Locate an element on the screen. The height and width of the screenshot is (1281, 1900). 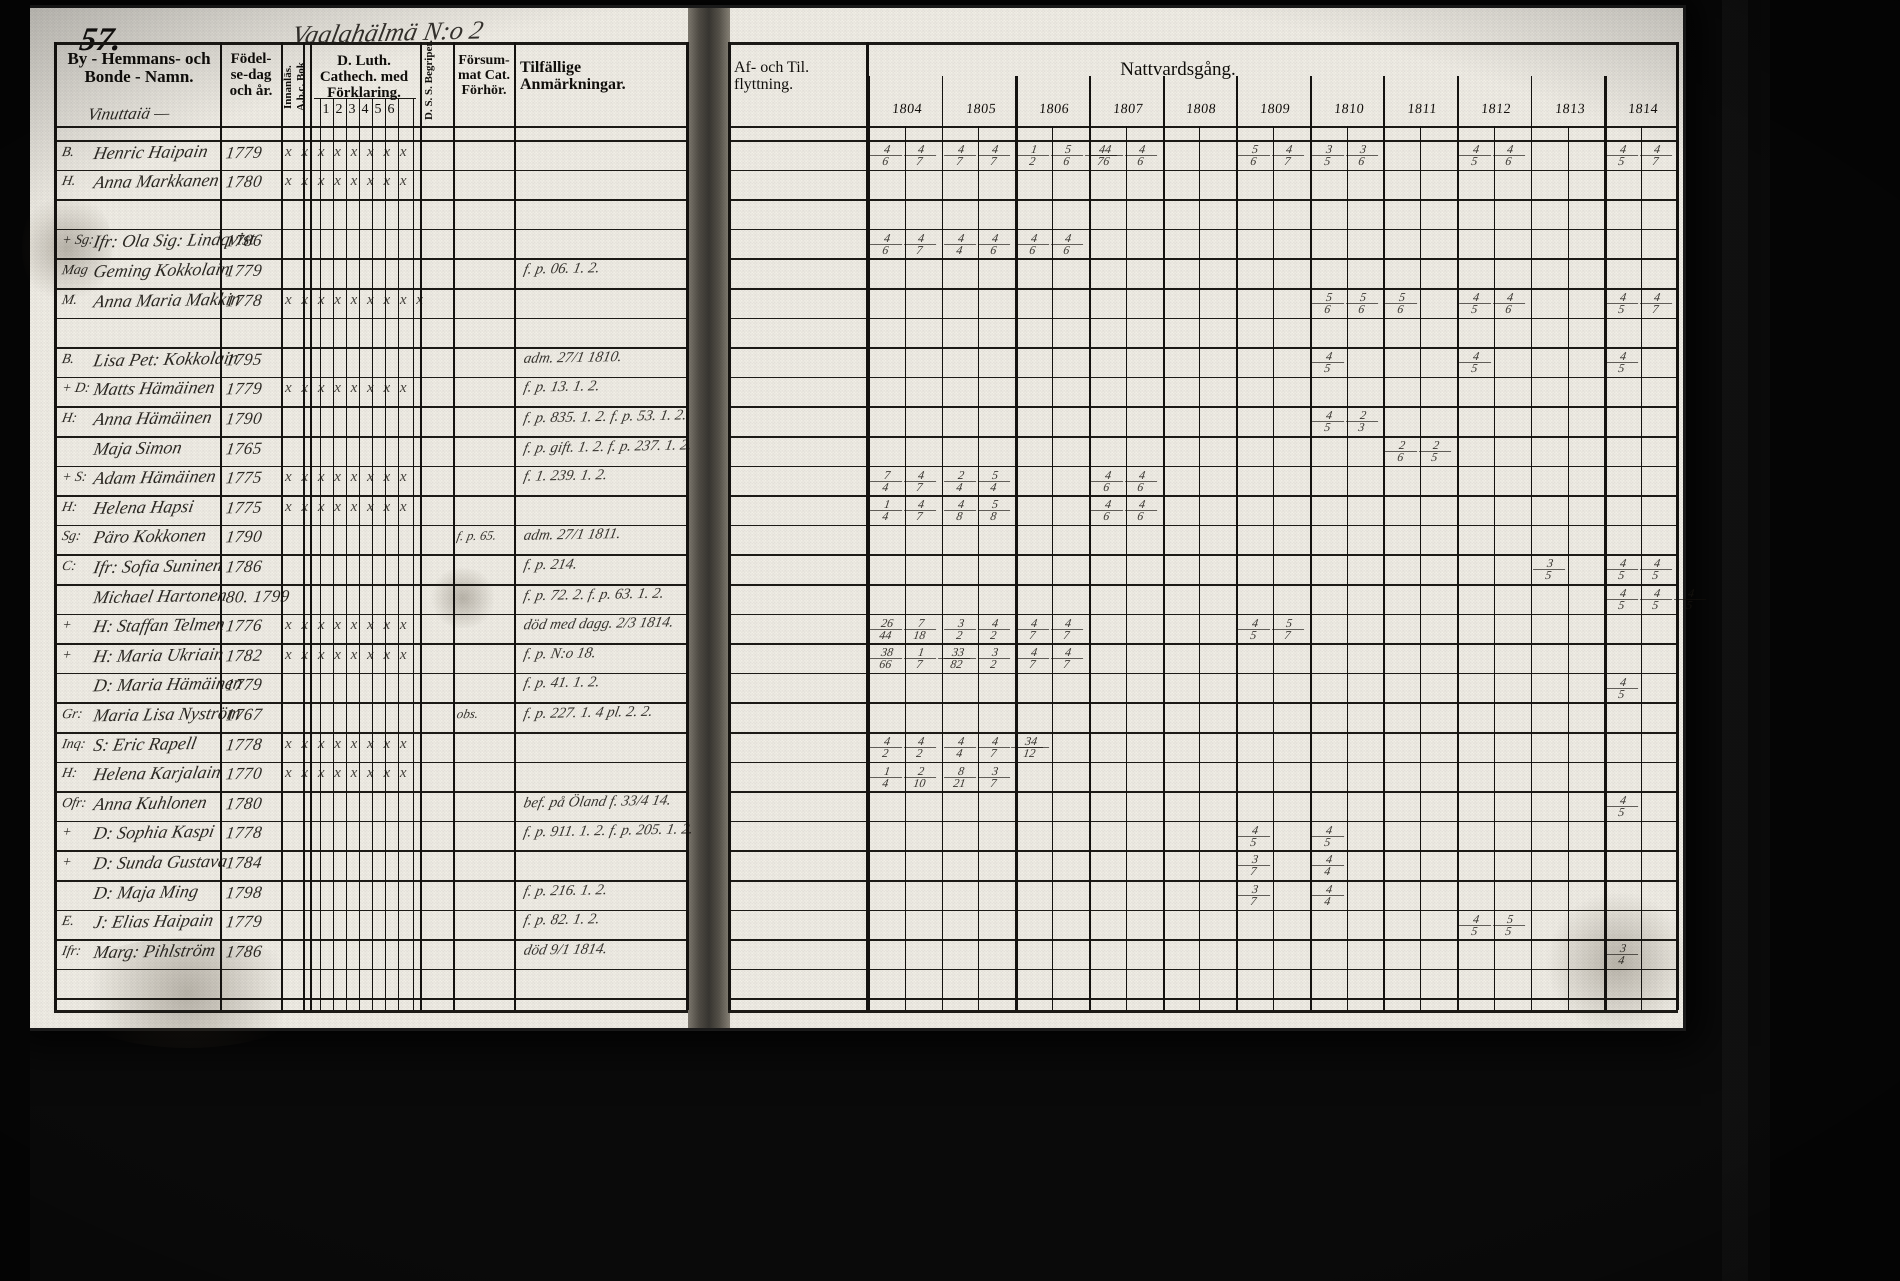
table-right-edge is located at coordinates (1677, 526).